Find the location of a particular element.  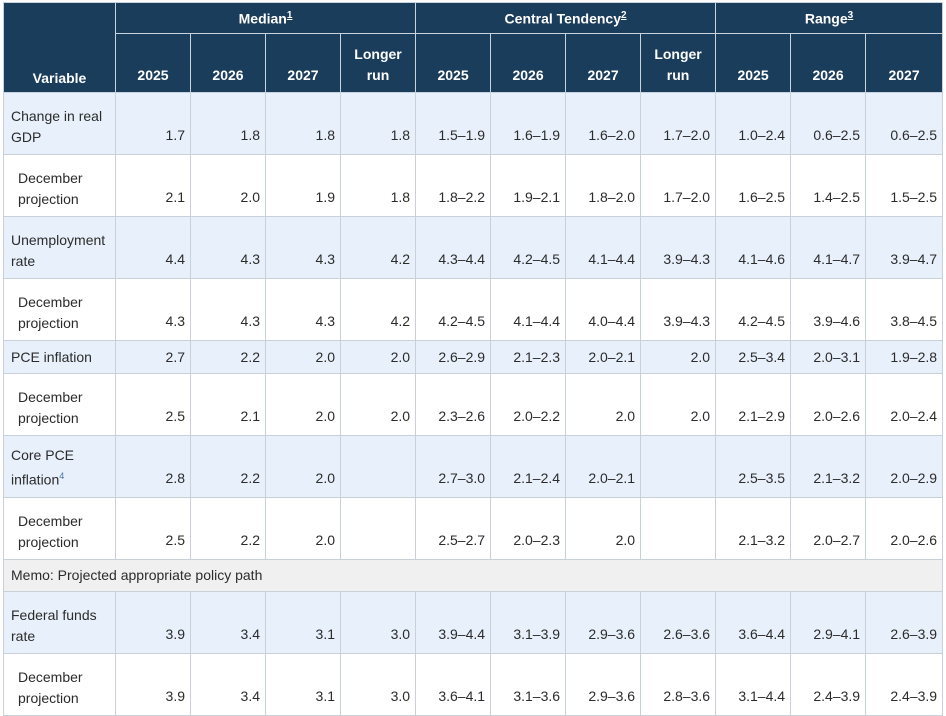

row-label: Federal funds rate is located at coordinates (59, 622).